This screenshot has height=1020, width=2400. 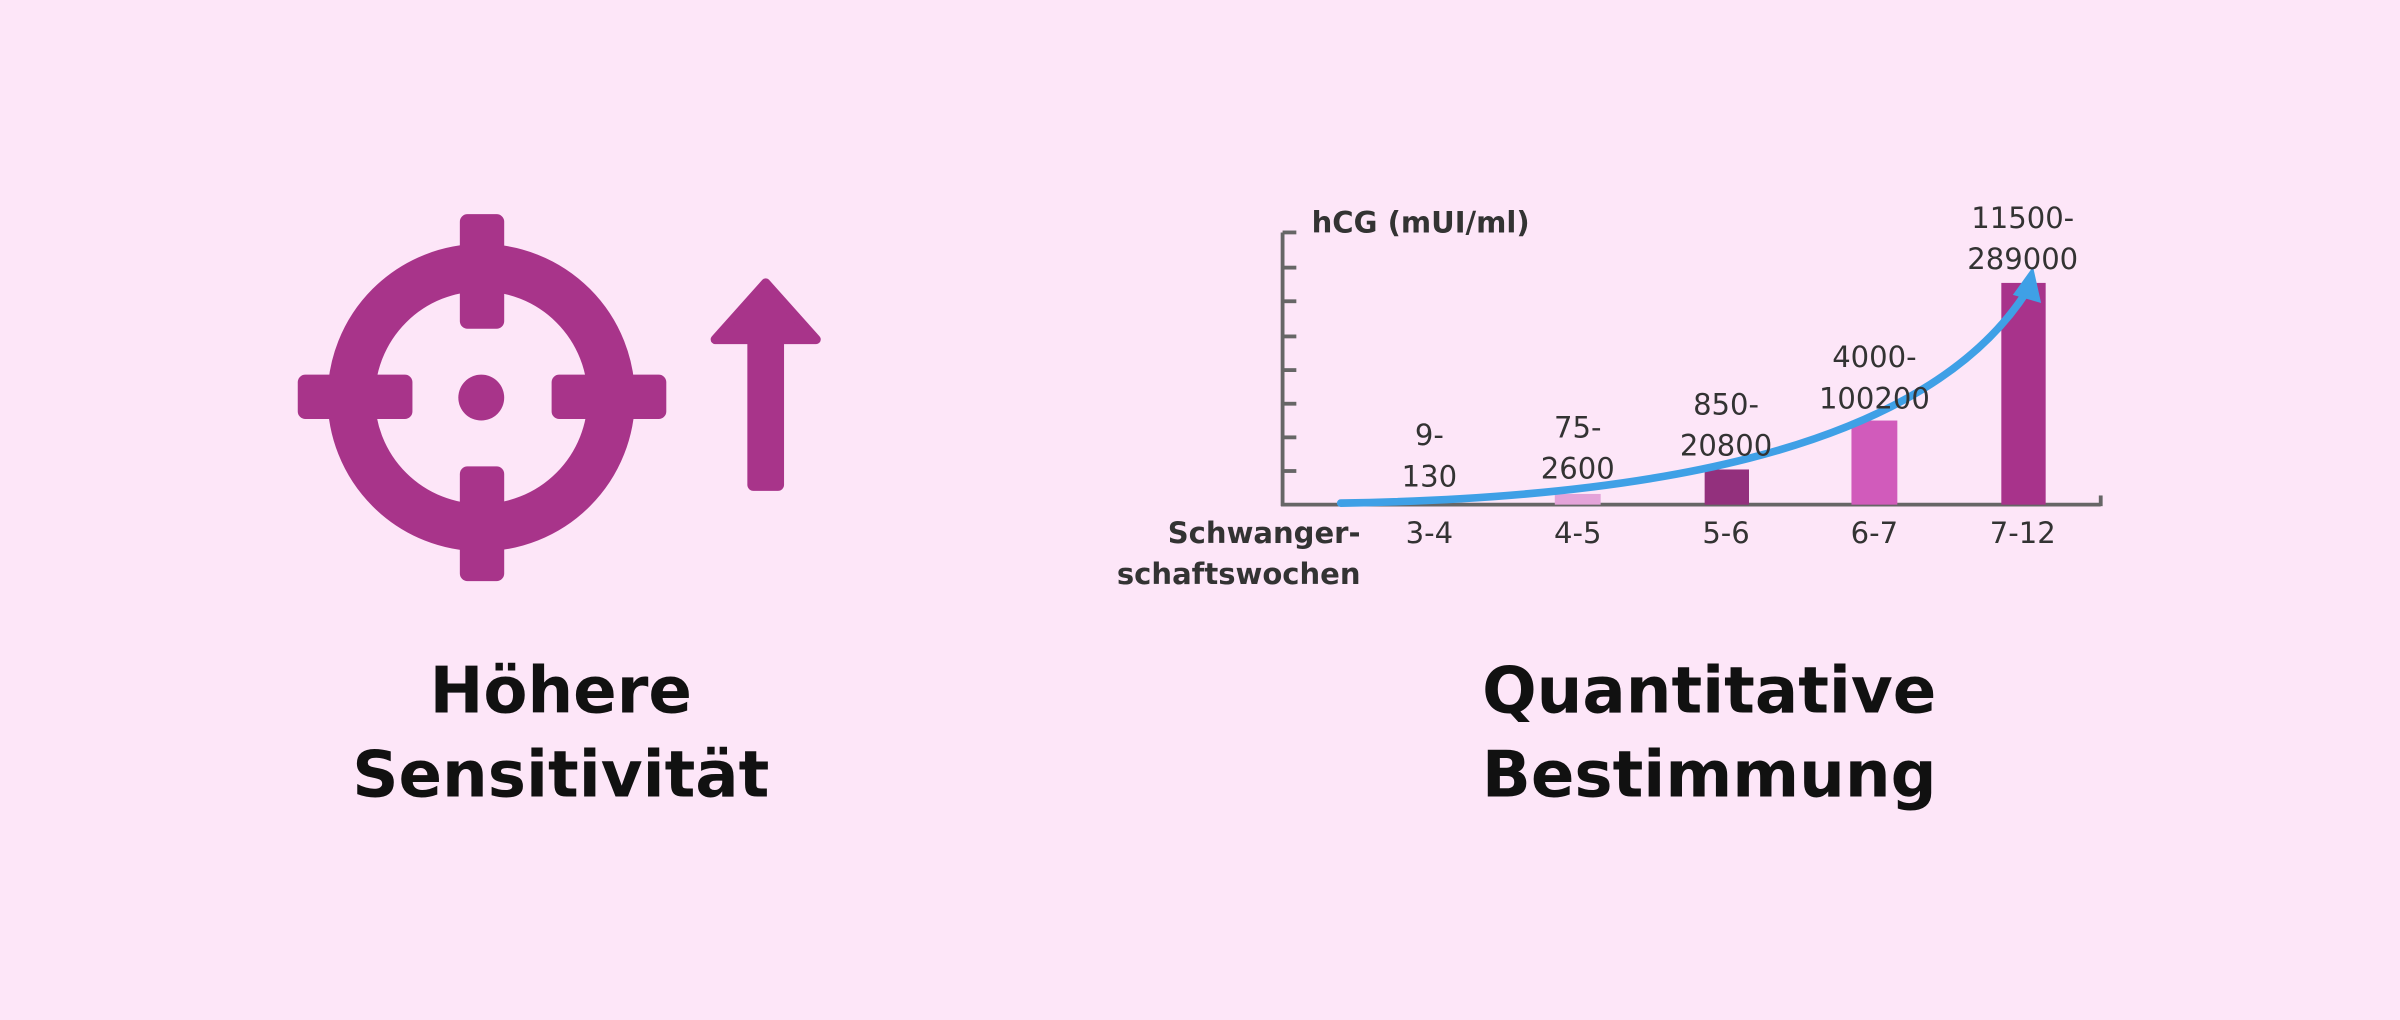 I want to click on range-label: 2600, so click(x=1578, y=469).